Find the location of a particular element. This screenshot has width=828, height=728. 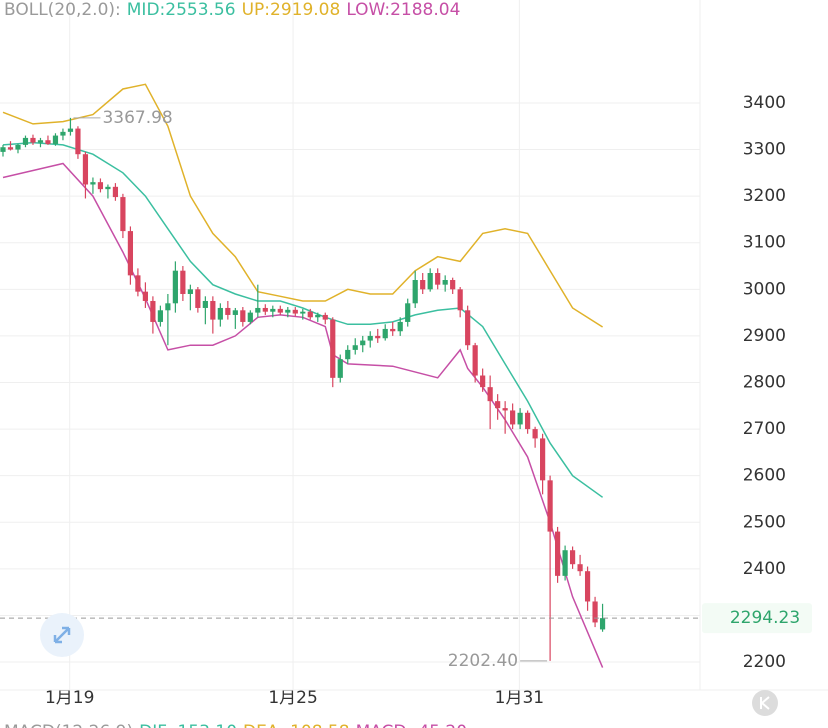

y-tick-label: 3100 is located at coordinates (764, 243).